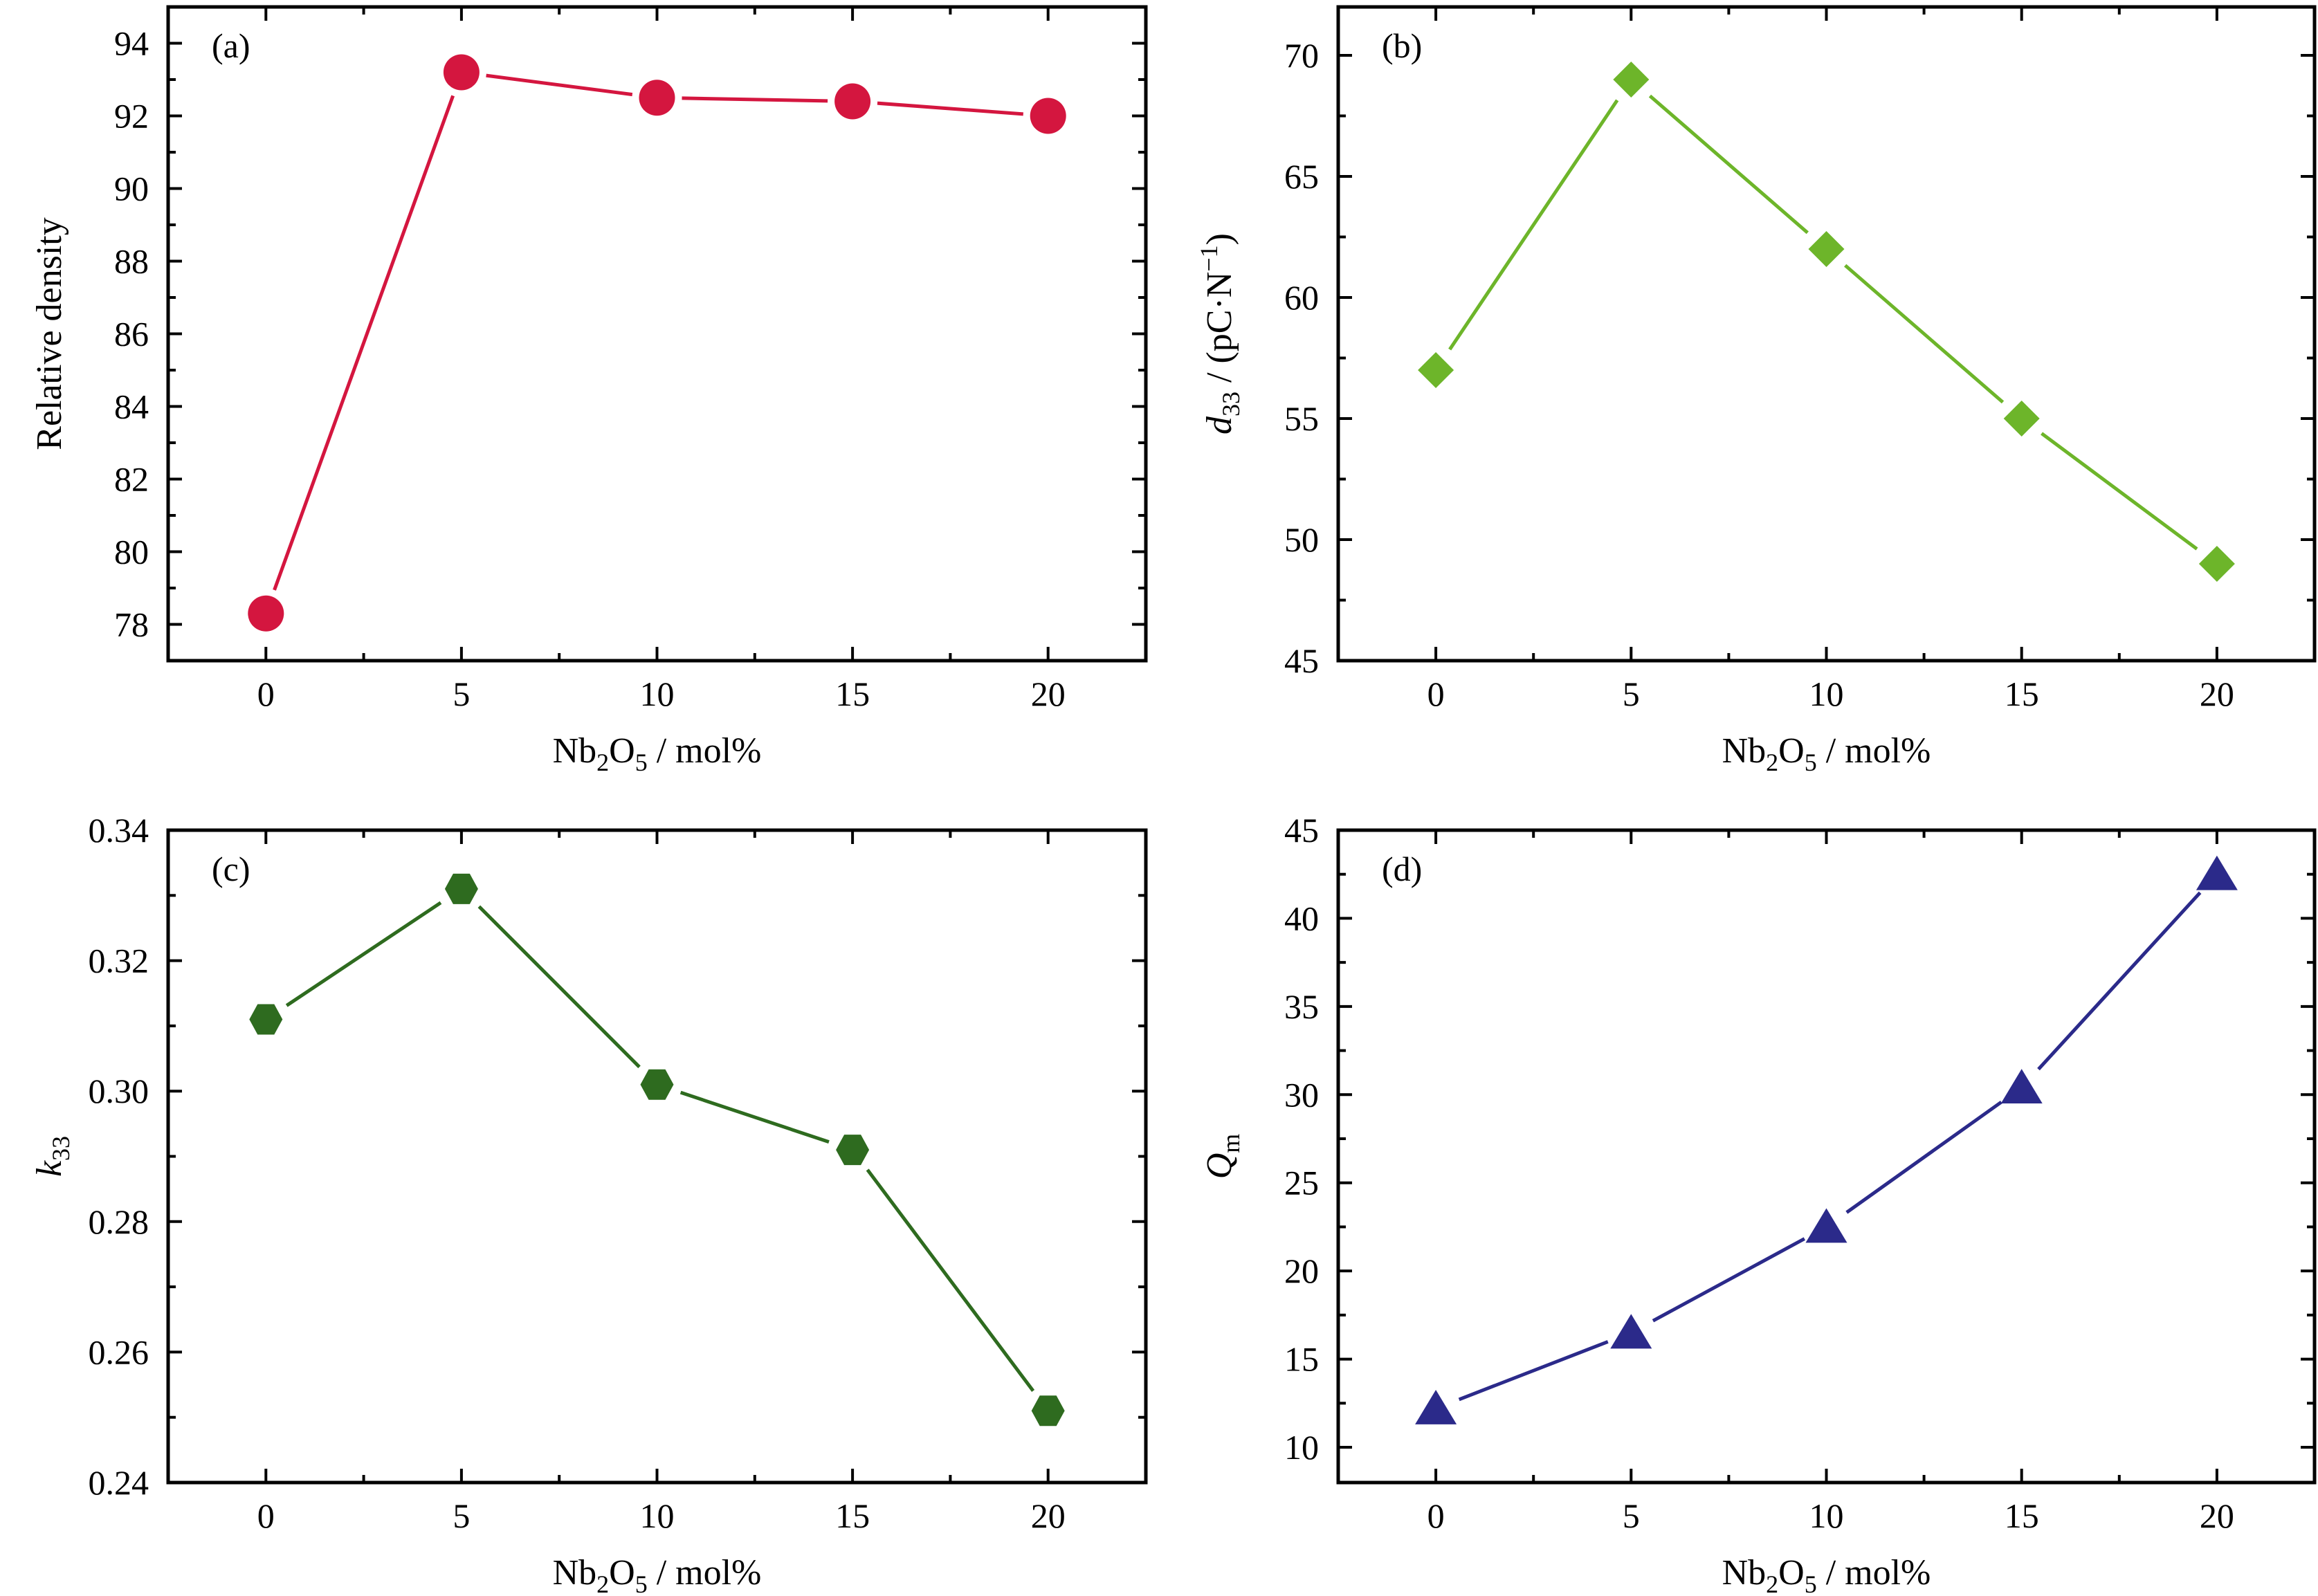 This screenshot has height=1596, width=2318. What do you see at coordinates (1301, 177) in the screenshot?
I see `y-tick-label: 65` at bounding box center [1301, 177].